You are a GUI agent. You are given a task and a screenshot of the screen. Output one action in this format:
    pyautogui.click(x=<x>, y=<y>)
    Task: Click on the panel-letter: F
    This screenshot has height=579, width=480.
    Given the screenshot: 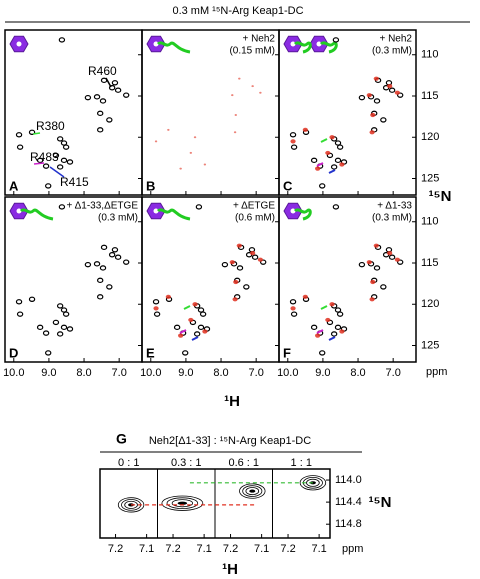 What is the action you would take?
    pyautogui.click(x=287, y=352)
    